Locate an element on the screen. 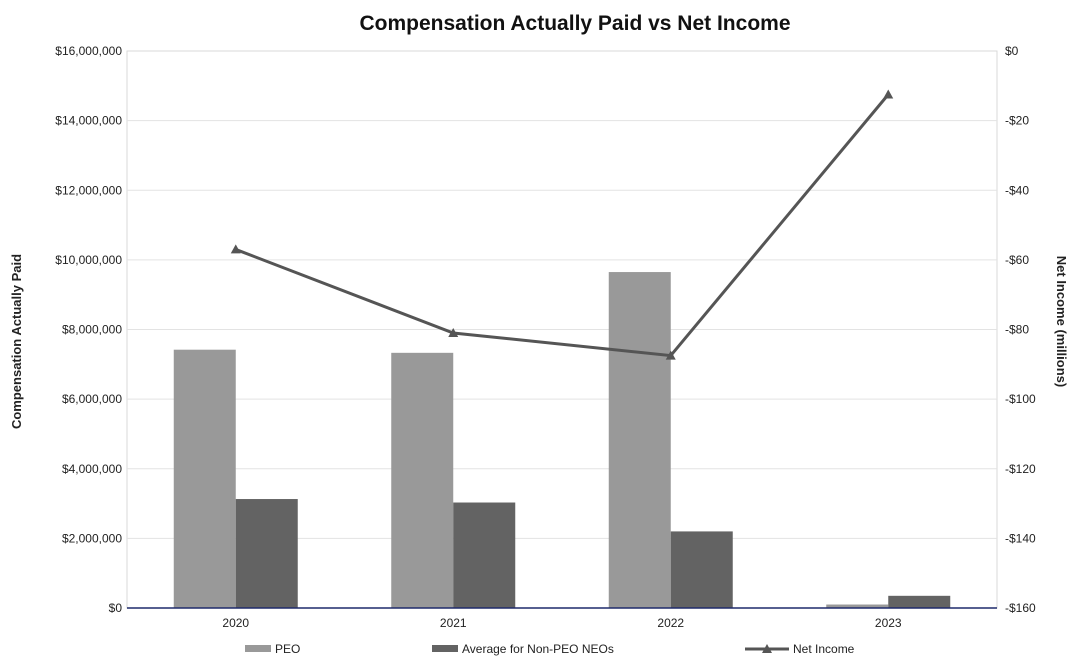  legend-label: Net Income is located at coordinates (824, 649).